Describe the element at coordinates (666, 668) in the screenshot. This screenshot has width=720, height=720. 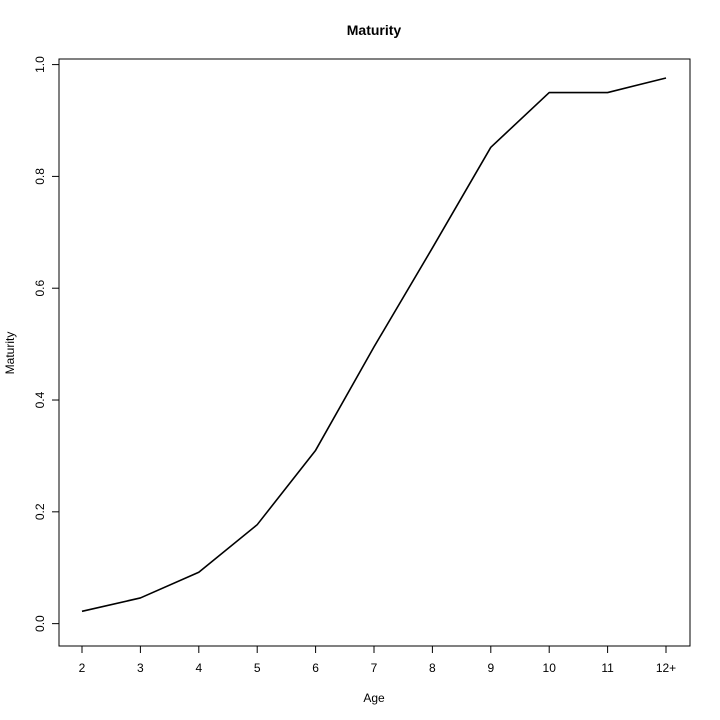
I see `x-tick-label: 12+` at that location.